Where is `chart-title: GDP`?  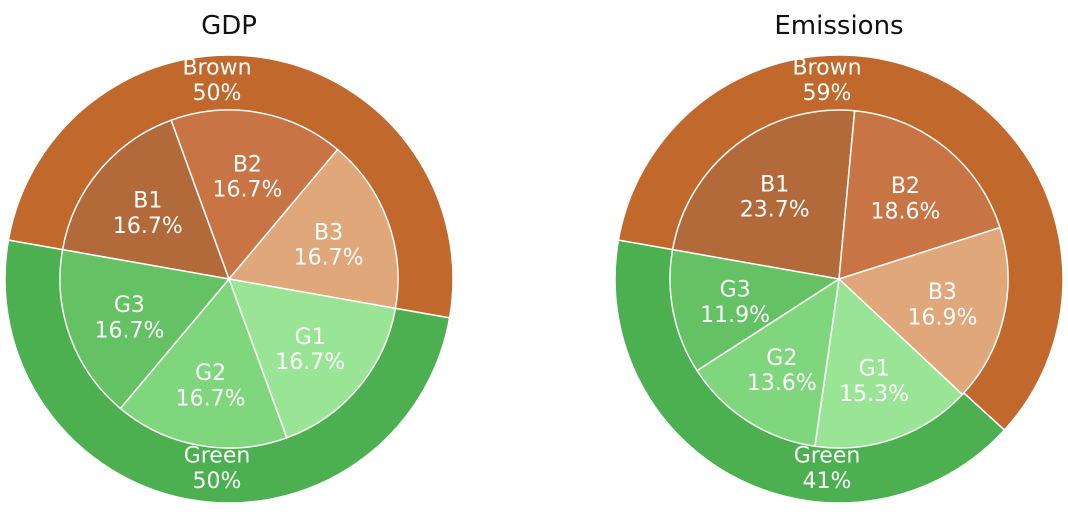
chart-title: GDP is located at coordinates (229, 26).